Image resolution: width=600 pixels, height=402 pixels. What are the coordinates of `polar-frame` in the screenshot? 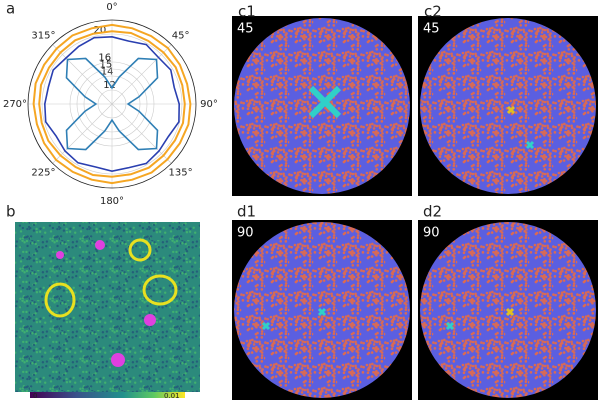 It's located at (112, 104).